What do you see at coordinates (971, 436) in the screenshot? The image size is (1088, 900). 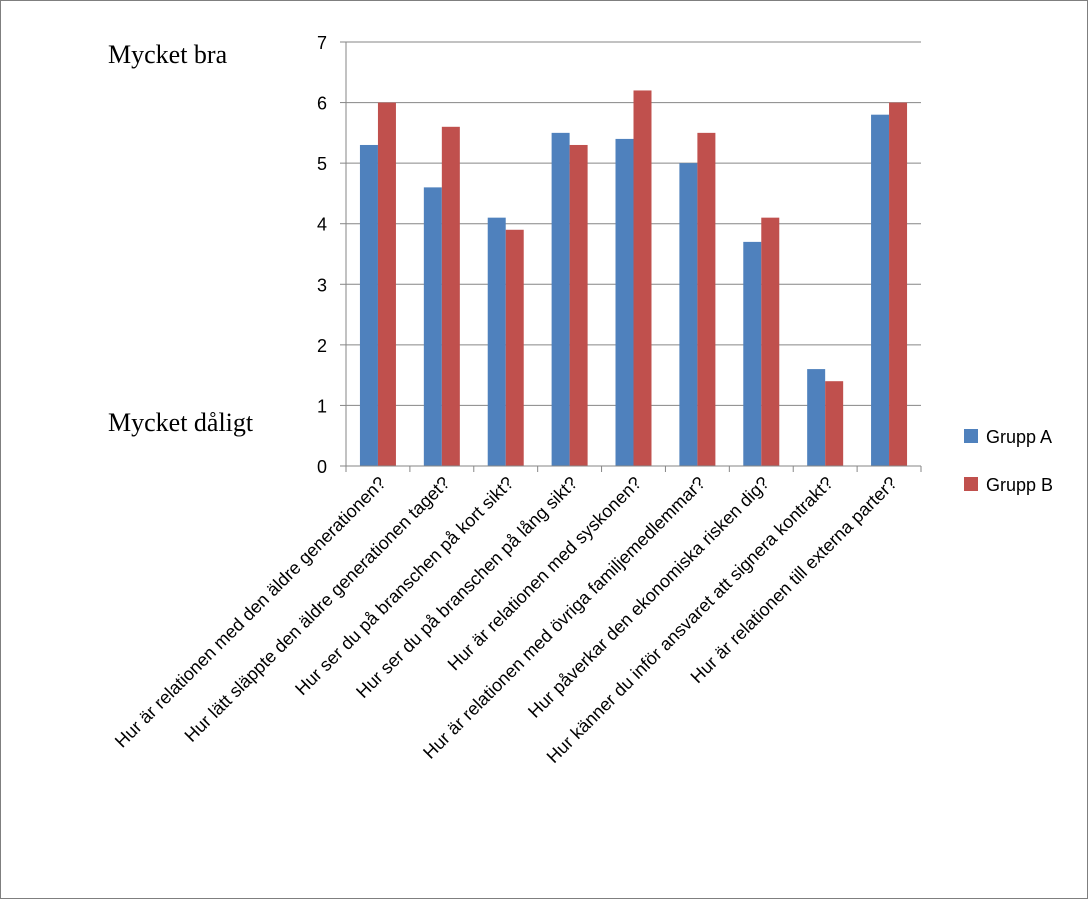 I see `legend-swatch-a` at bounding box center [971, 436].